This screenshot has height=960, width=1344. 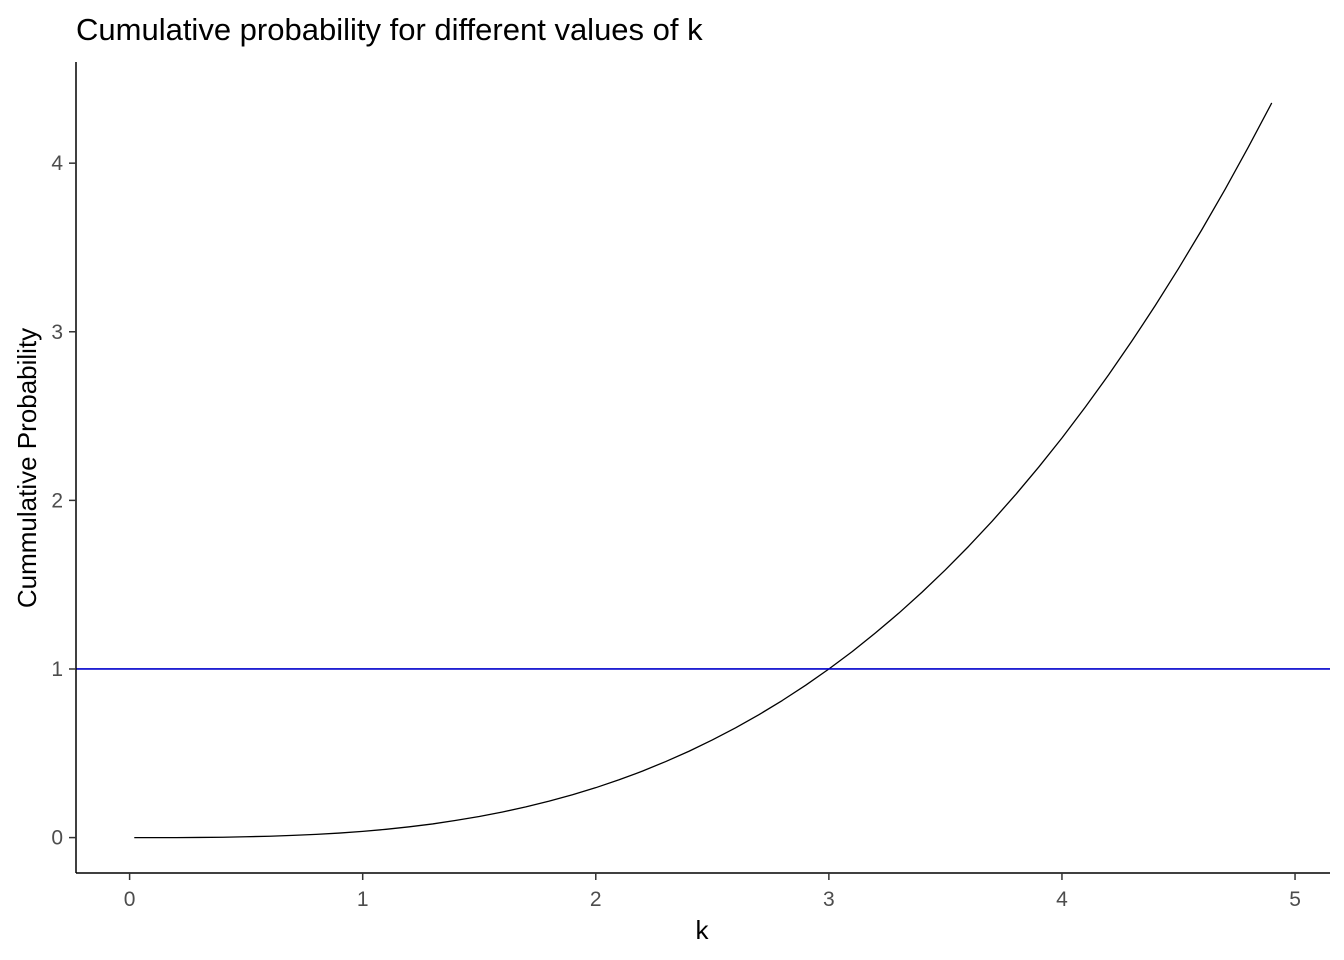 What do you see at coordinates (63, 501) in the screenshot?
I see `y-axis-ticks: 0 1 2 3 4` at bounding box center [63, 501].